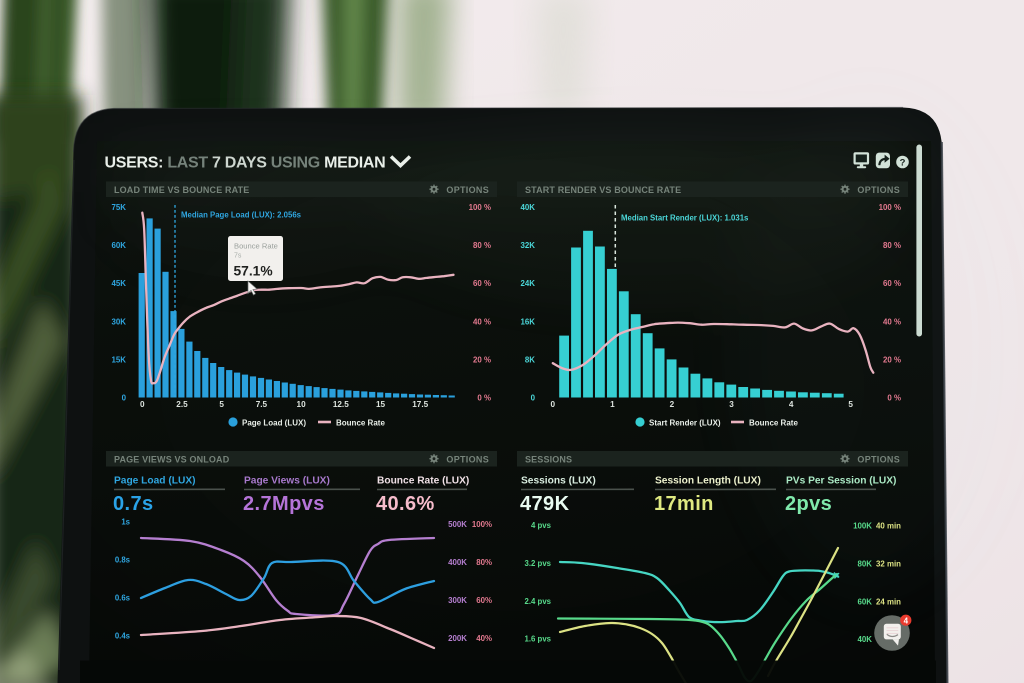 This screenshot has width=1024, height=683. Describe the element at coordinates (182, 404) in the screenshot. I see `svg-text: 2.5` at that location.